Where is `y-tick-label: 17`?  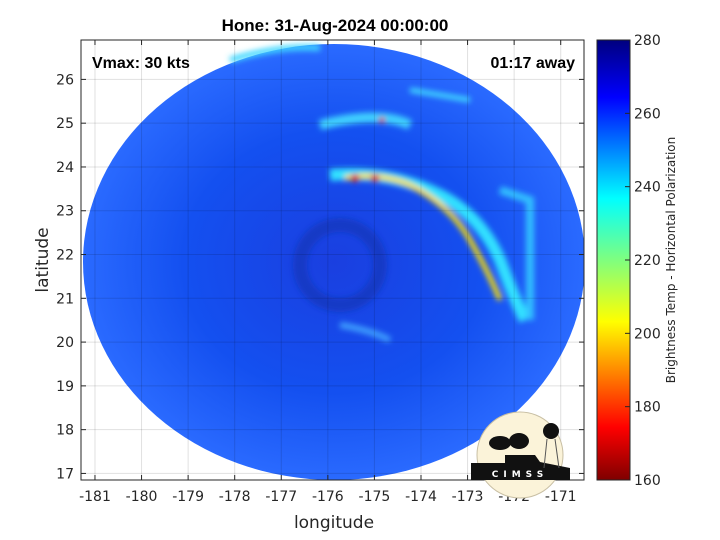
y-tick-label: 17 is located at coordinates (65, 474).